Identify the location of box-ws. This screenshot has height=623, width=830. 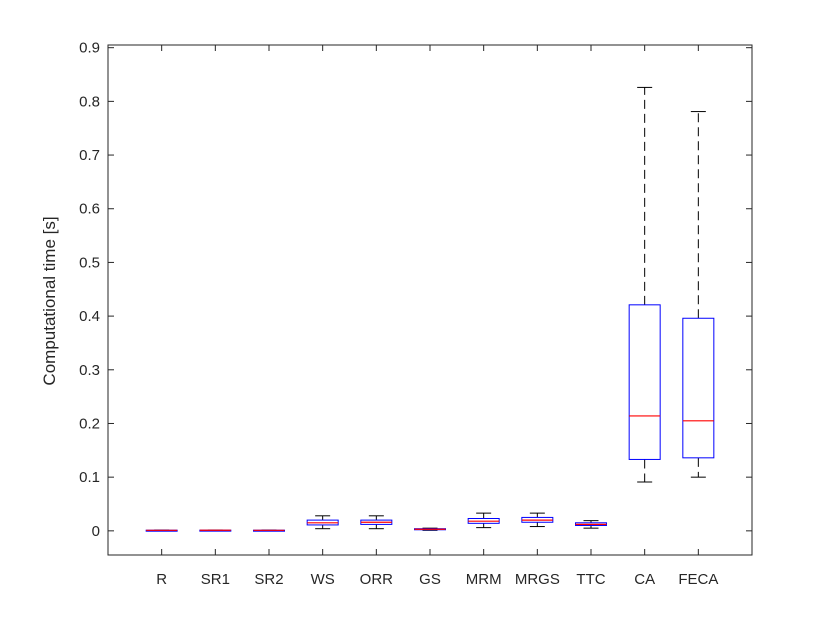
(322, 522).